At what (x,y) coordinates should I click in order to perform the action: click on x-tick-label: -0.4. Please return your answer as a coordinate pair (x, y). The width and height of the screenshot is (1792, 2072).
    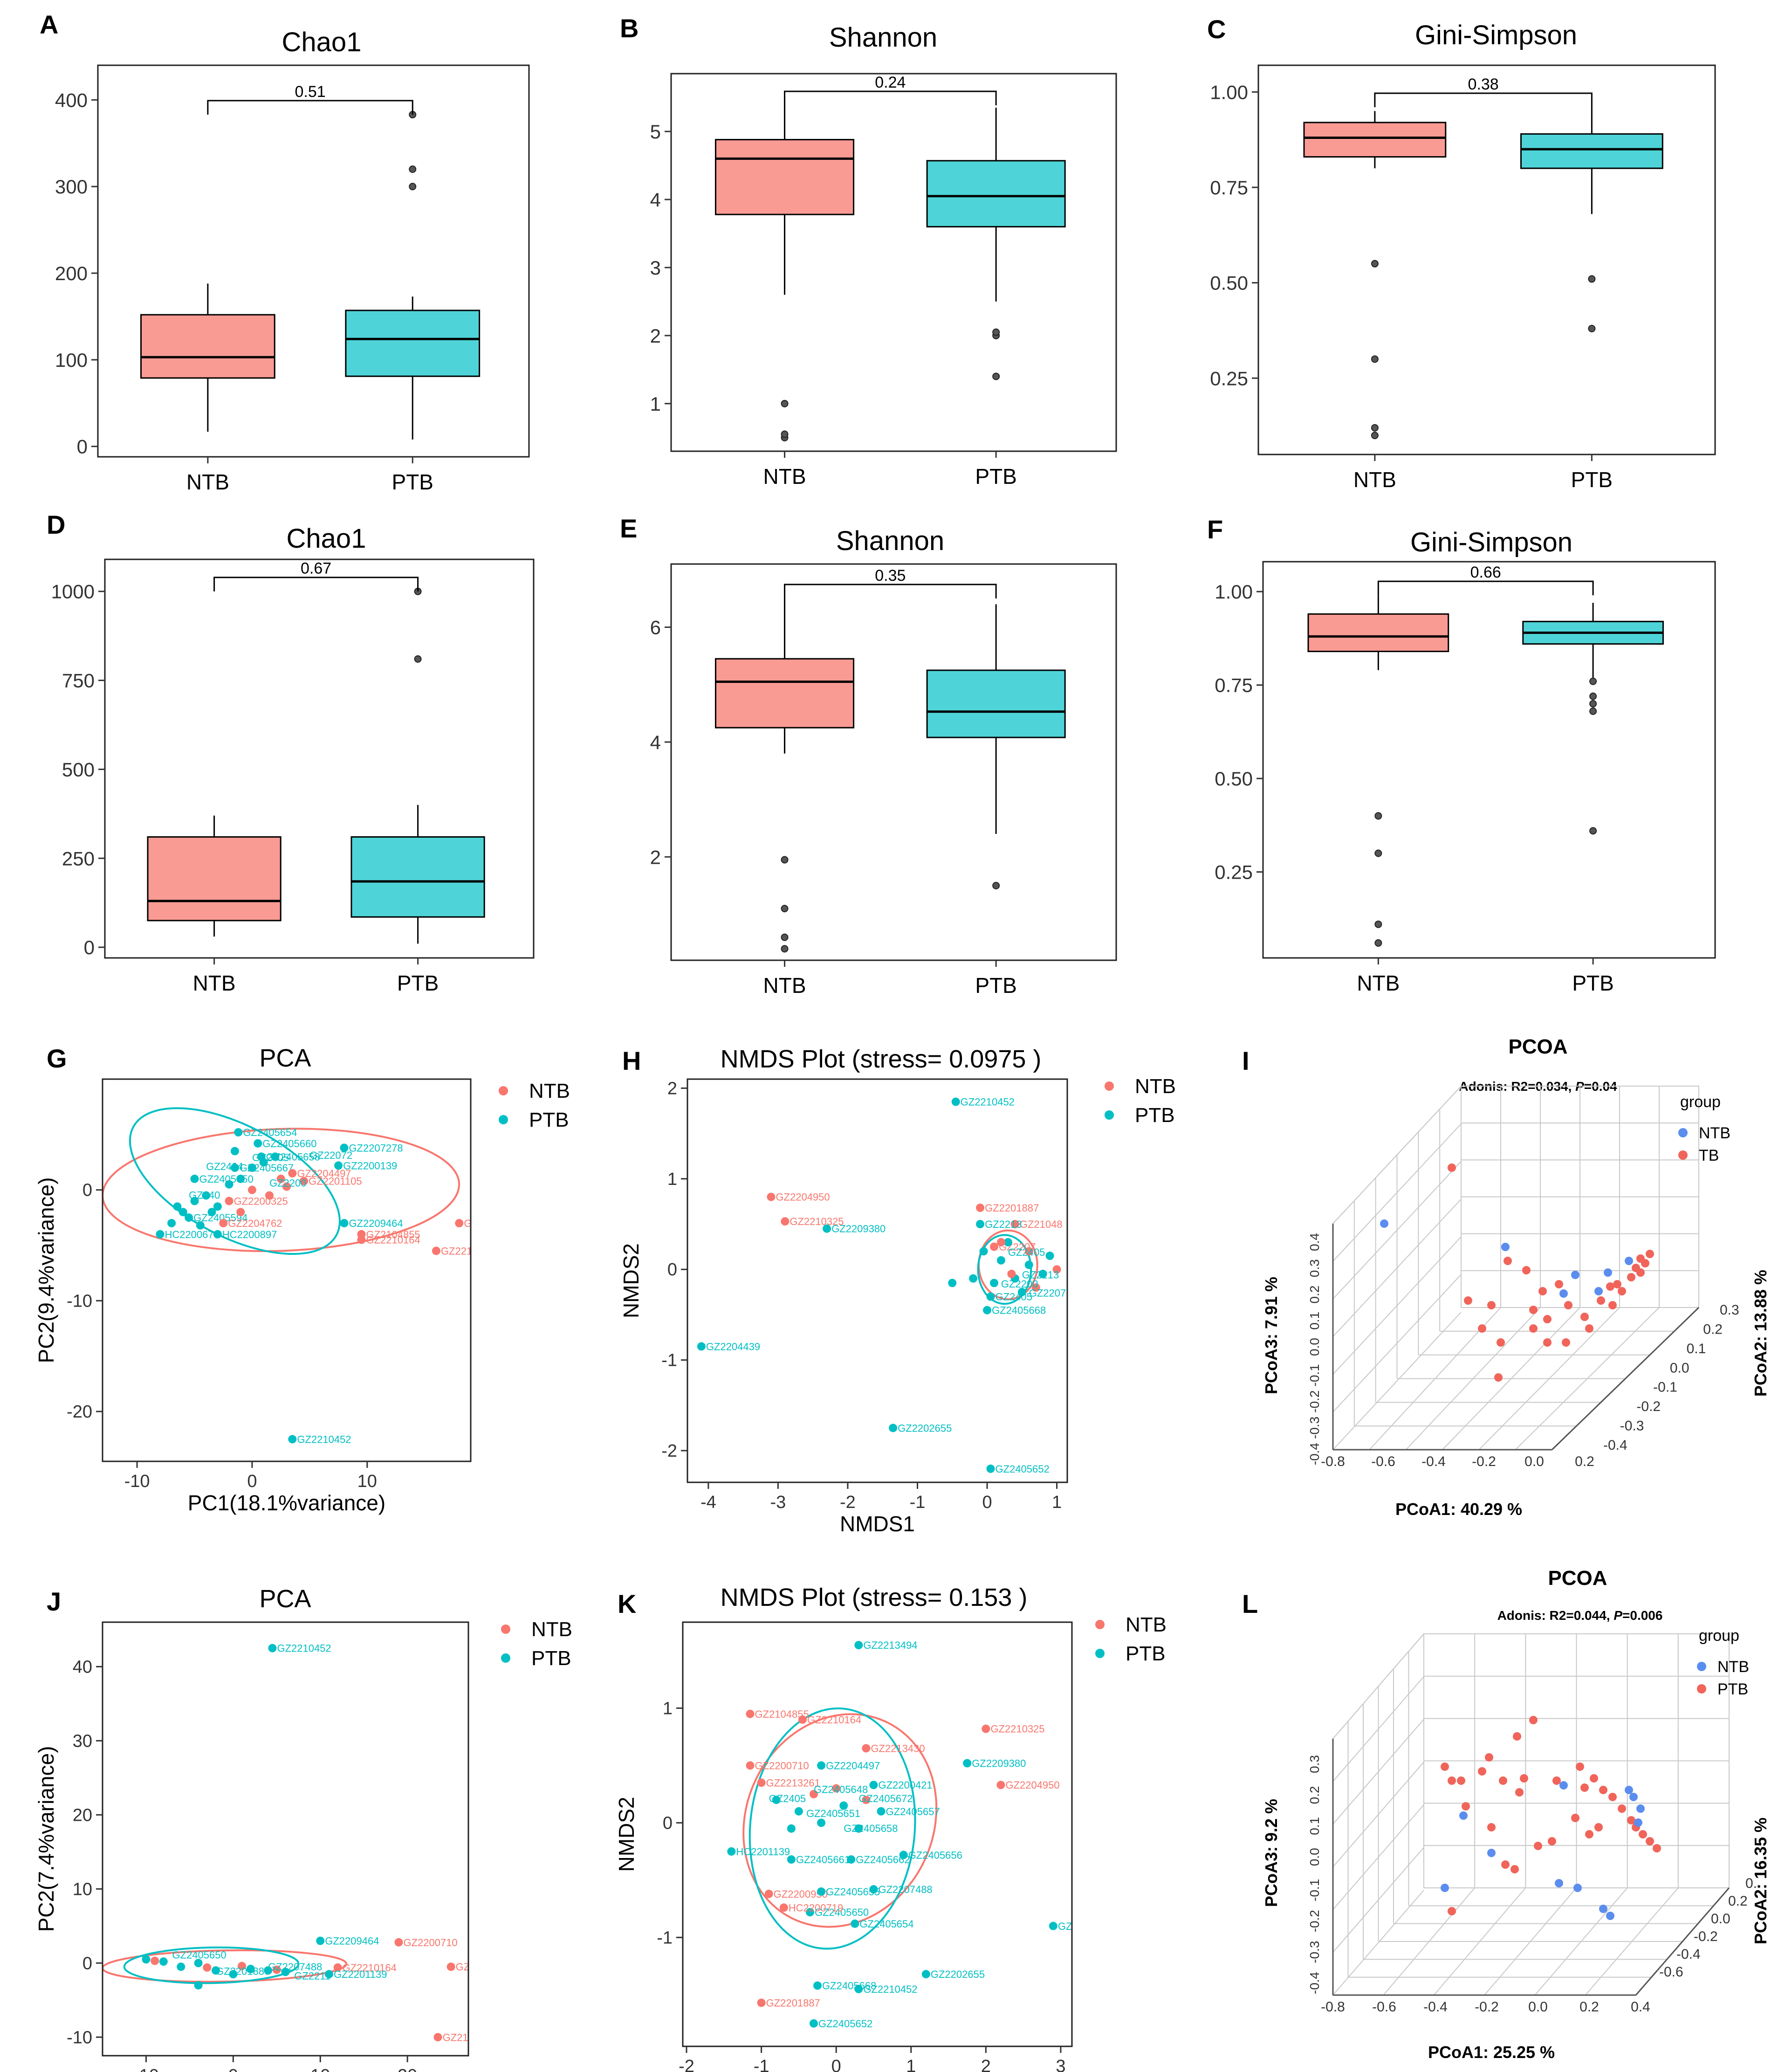
    Looking at the image, I should click on (1433, 1461).